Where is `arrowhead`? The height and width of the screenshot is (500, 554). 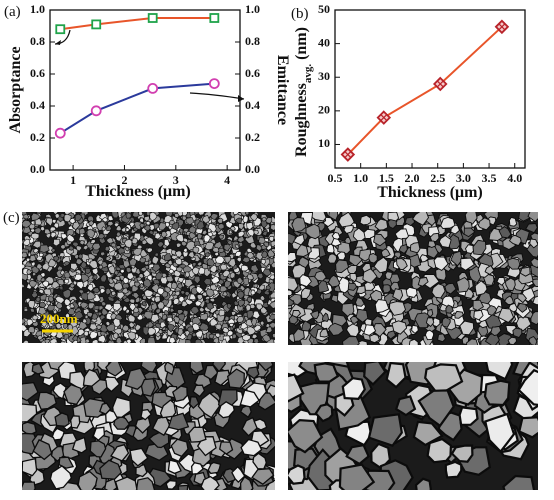 arrowhead is located at coordinates (58, 42).